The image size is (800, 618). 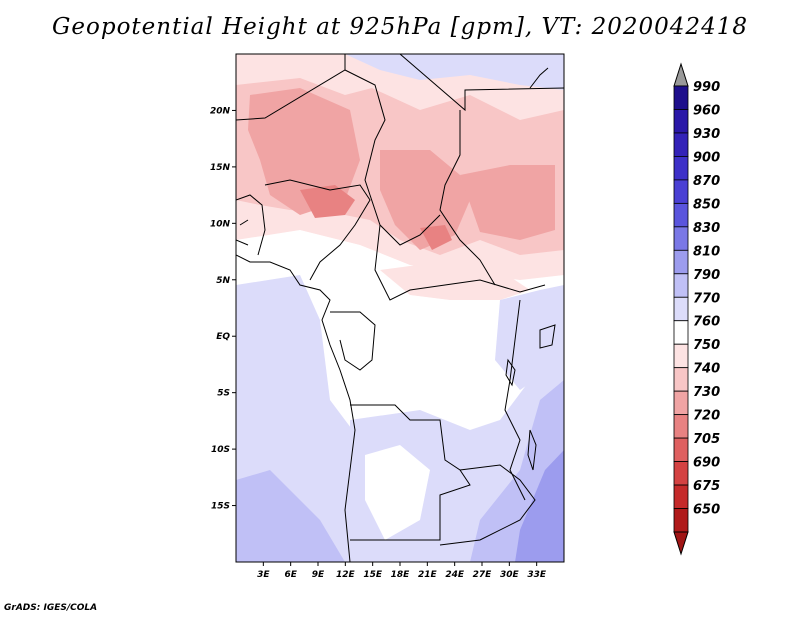 I want to click on colorbar-label: 850, so click(x=706, y=204).